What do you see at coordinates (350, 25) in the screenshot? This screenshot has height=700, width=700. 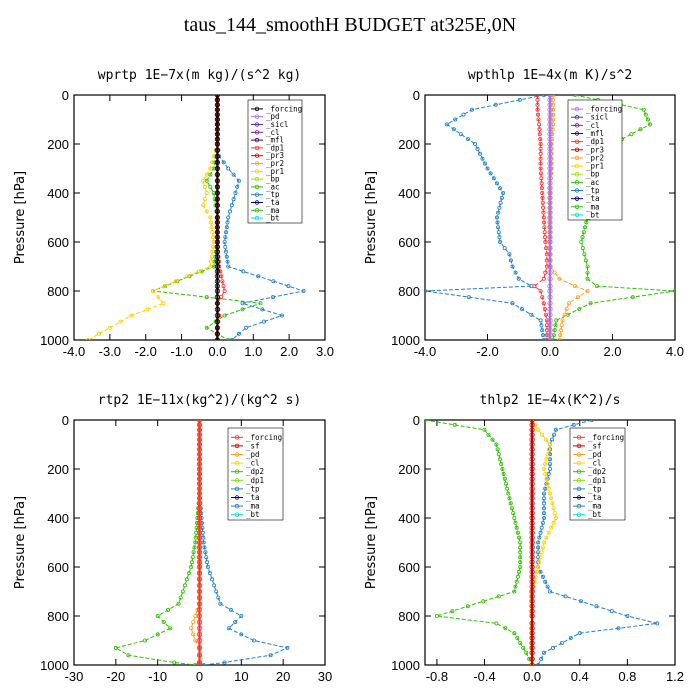 I see `figure-title: taus_144_smoothH BUDGET at325E,0N` at bounding box center [350, 25].